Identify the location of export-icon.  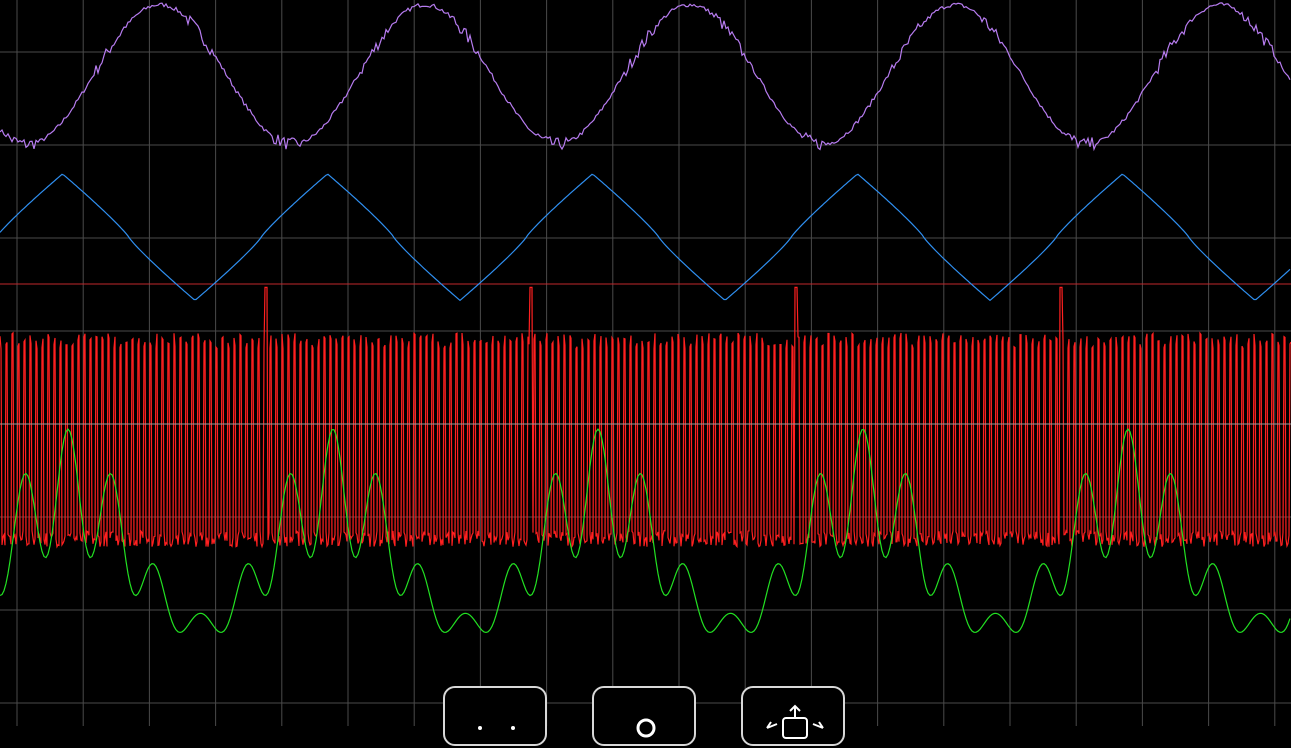
(795, 721).